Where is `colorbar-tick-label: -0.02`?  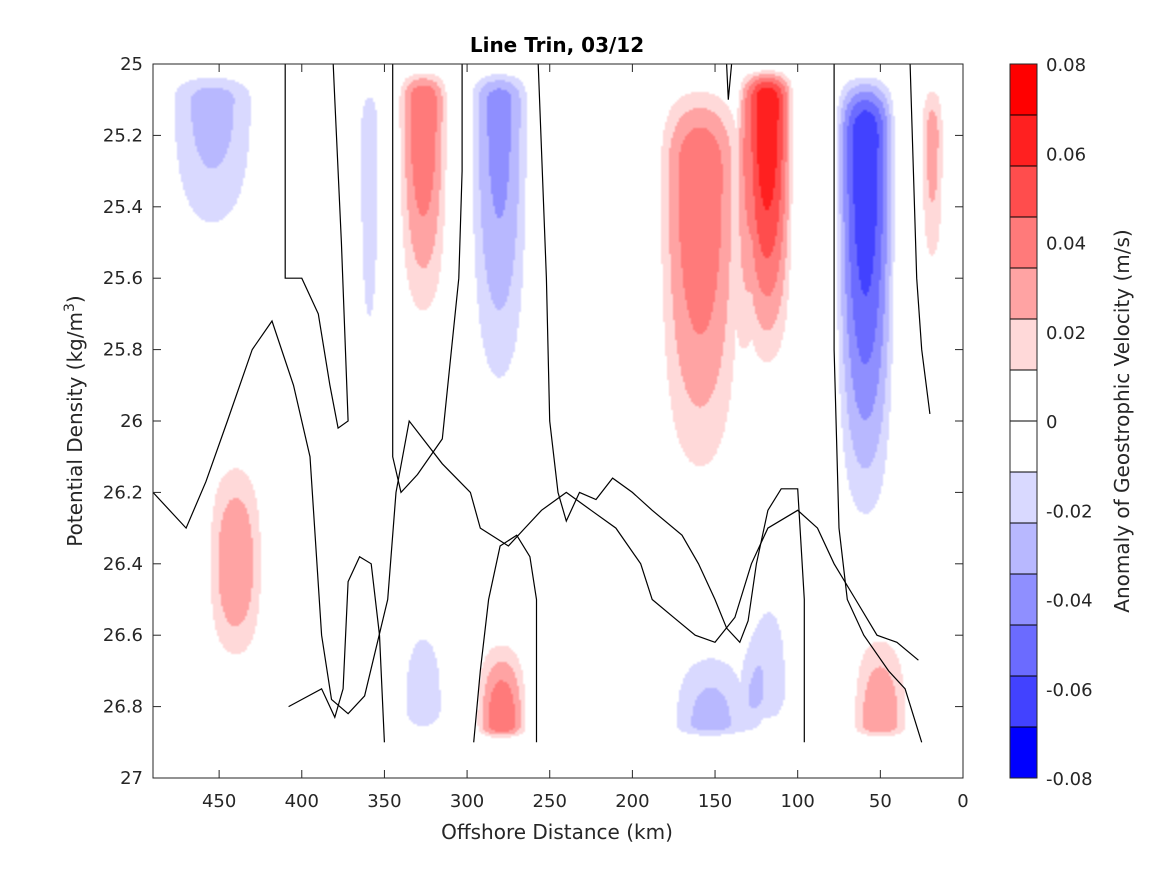
colorbar-tick-label: -0.02 is located at coordinates (1069, 511).